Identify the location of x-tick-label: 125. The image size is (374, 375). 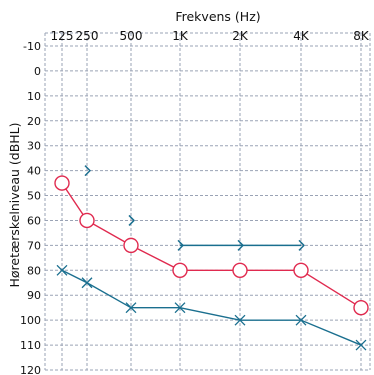
(62, 36).